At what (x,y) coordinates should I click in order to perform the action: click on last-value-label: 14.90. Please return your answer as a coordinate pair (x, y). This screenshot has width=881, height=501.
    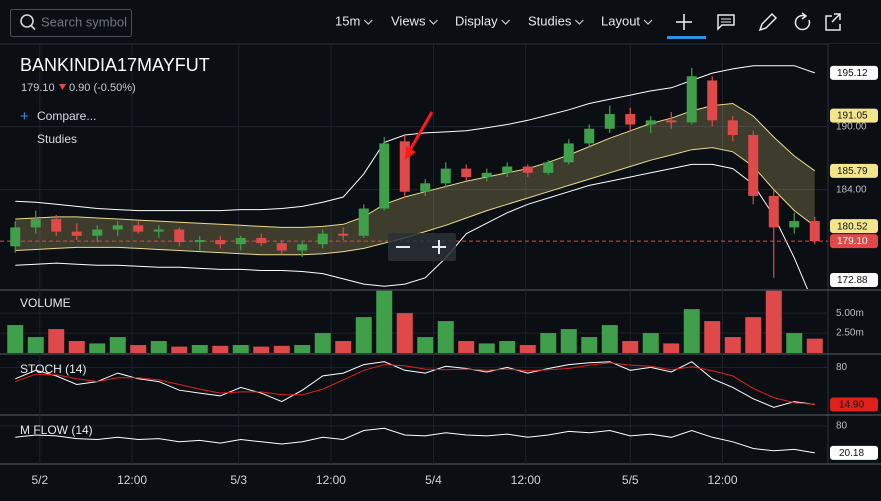
    Looking at the image, I should click on (851, 405).